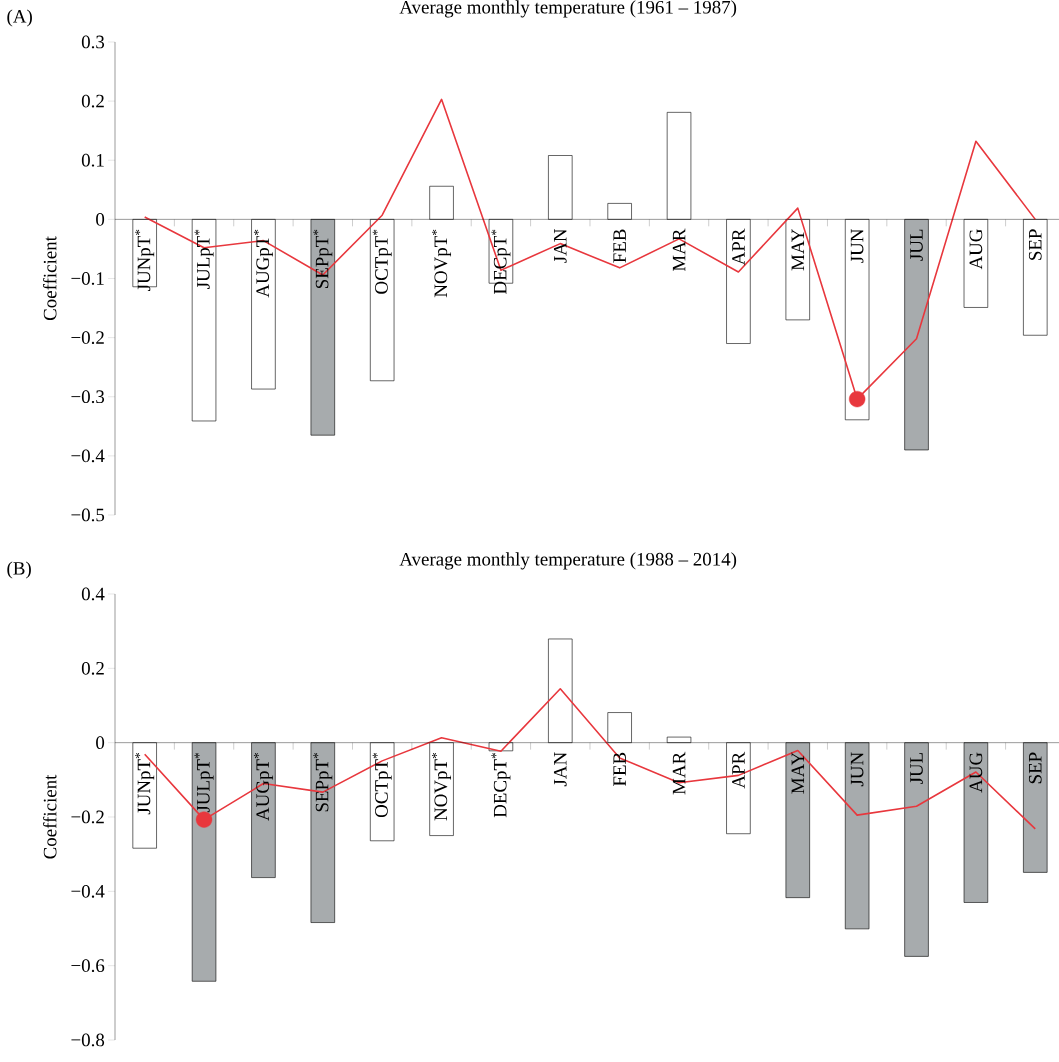 The width and height of the screenshot is (1059, 1062). Describe the element at coordinates (568, 9) in the screenshot. I see `chart-title: Average monthly temperature (1961 – 1987)` at that location.